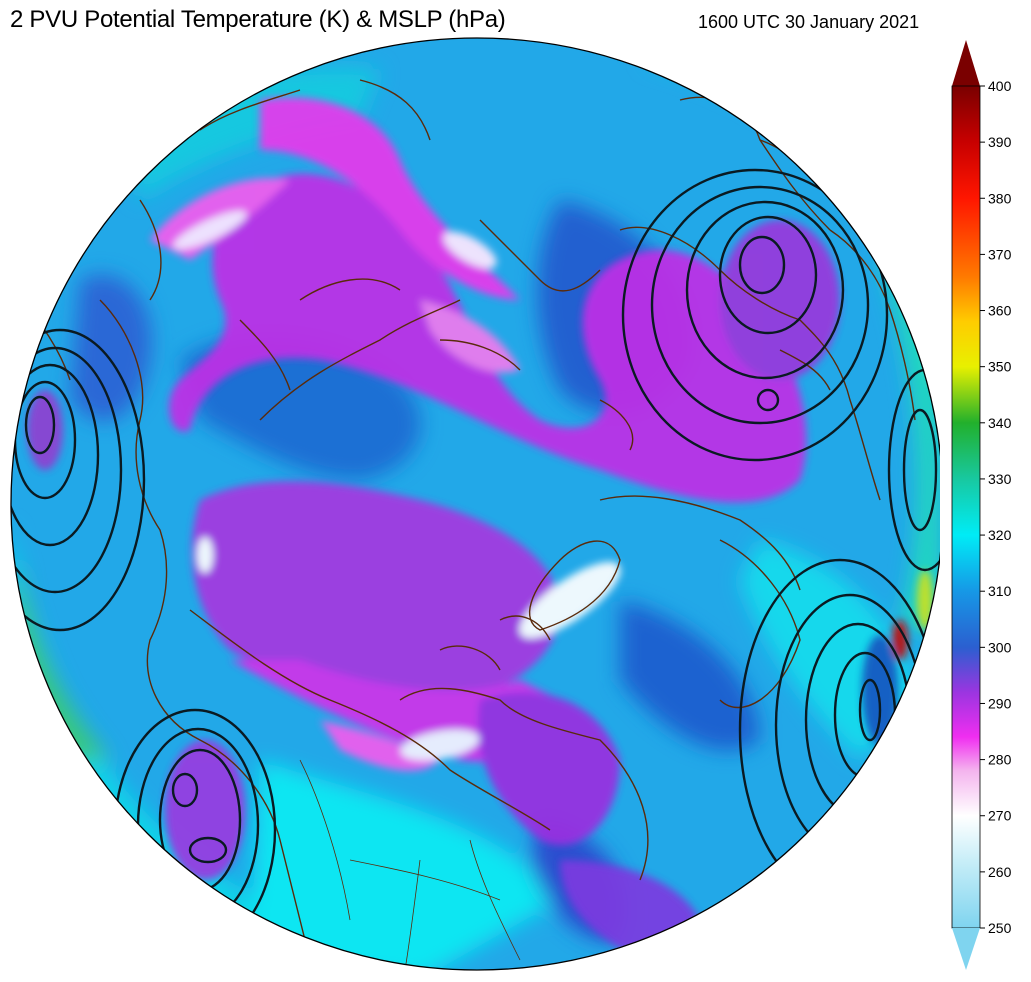  What do you see at coordinates (966, 949) in the screenshot?
I see `colorbar-min-extension` at bounding box center [966, 949].